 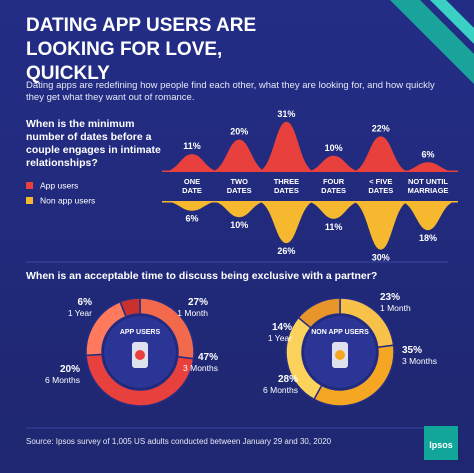 I want to click on center-label: NON APP USERS, so click(x=340, y=332).